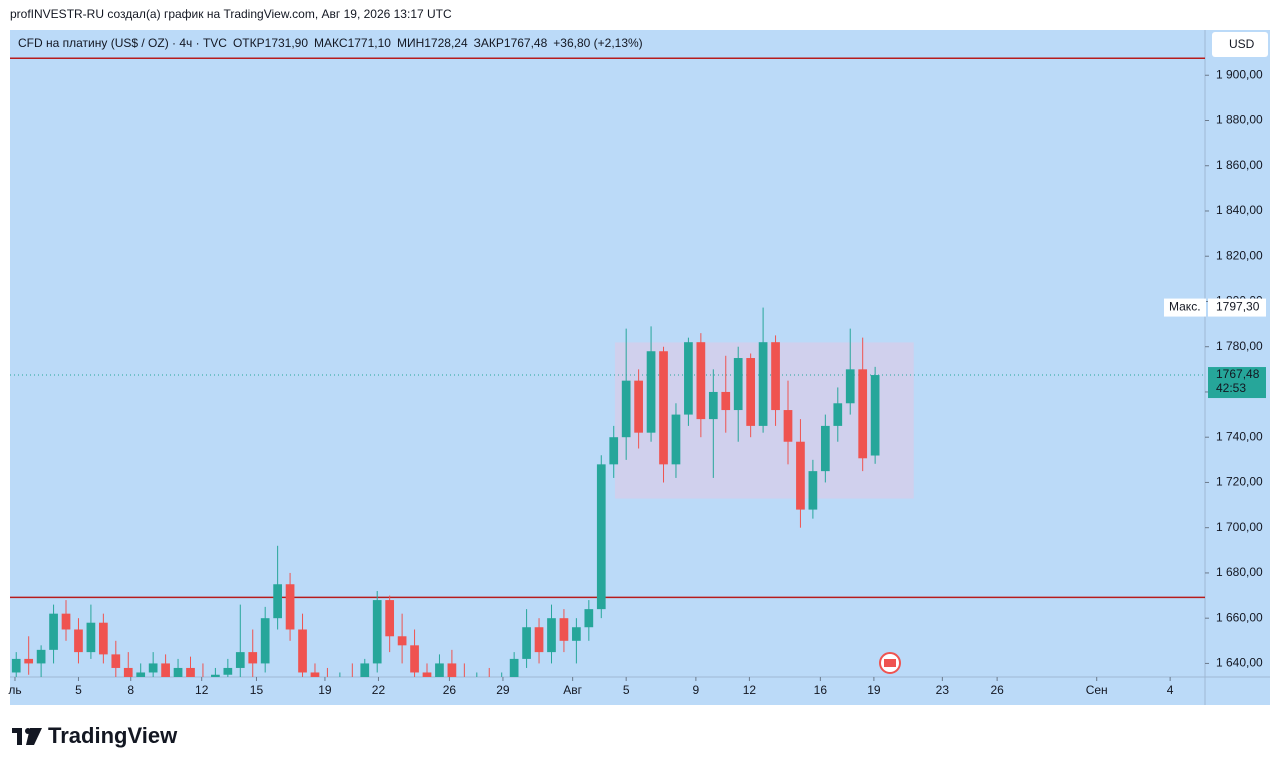 Image resolution: width=1280 pixels, height=767 pixels. I want to click on legend-text: CFD на платину (US$ / OZ) · 4ч · TVC, so click(122, 43).